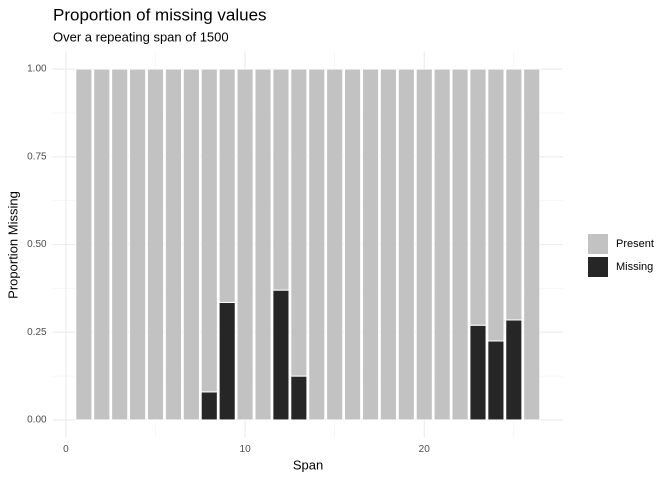 This screenshot has width=672, height=480. I want to click on chart-subtitle: Over a repeating span of 1500, so click(141, 36).